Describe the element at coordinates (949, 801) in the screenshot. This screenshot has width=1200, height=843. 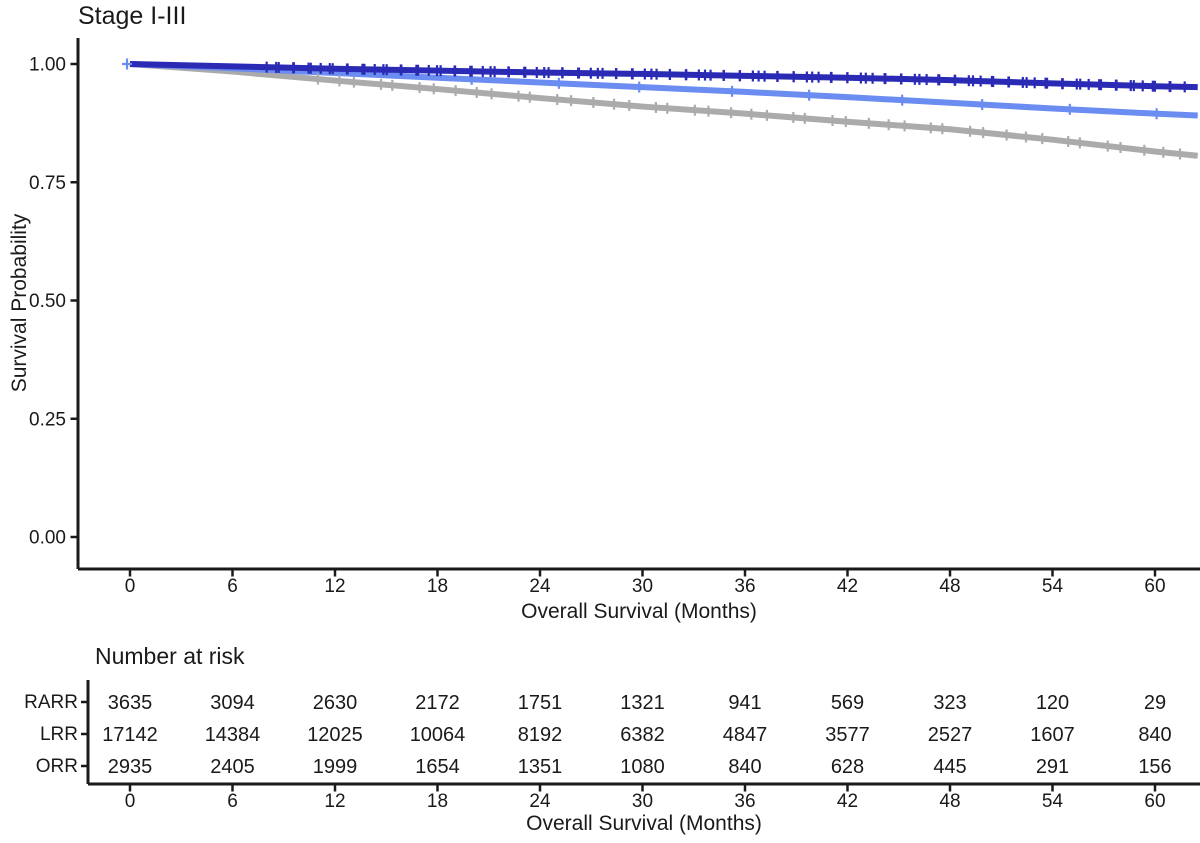
I see `risk-x-tick-label: 48` at that location.